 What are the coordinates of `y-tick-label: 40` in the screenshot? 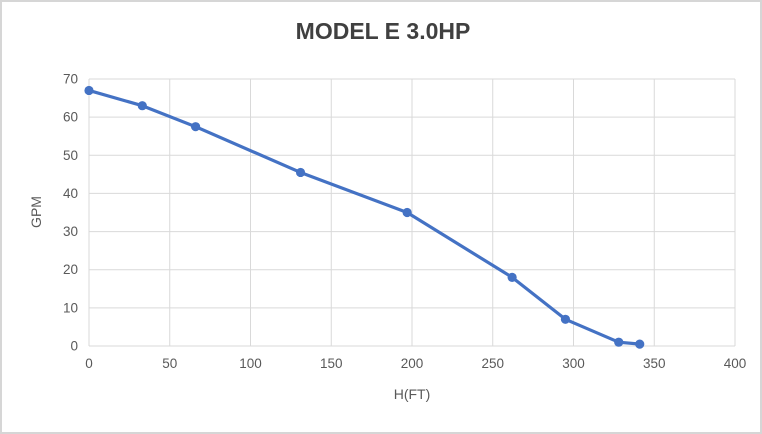 It's located at (70, 193).